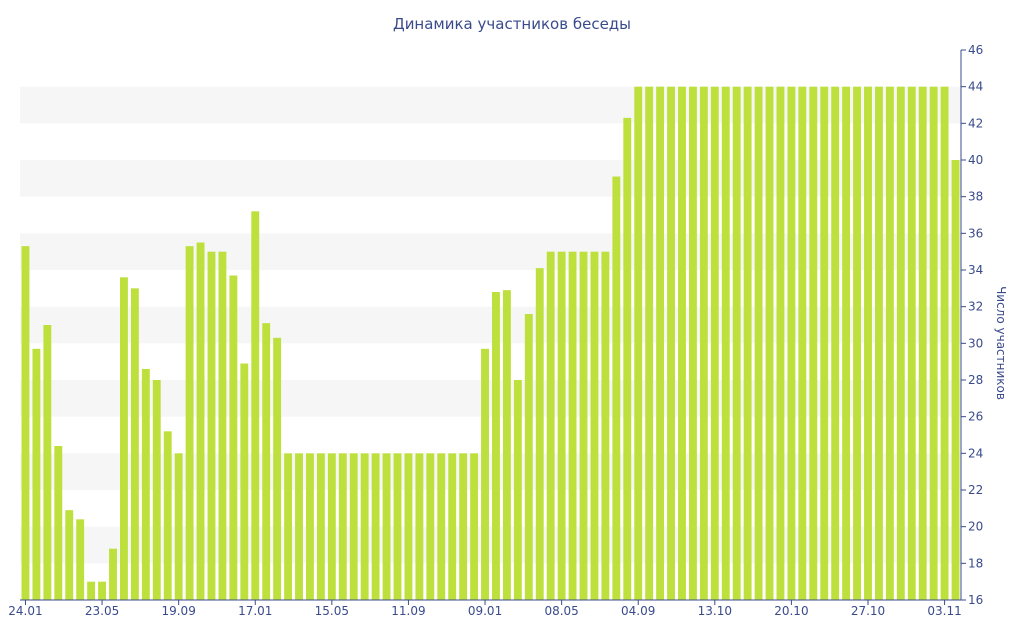 Image resolution: width=1024 pixels, height=640 pixels. What do you see at coordinates (975, 123) in the screenshot?
I see `y-tick-label: 42` at bounding box center [975, 123].